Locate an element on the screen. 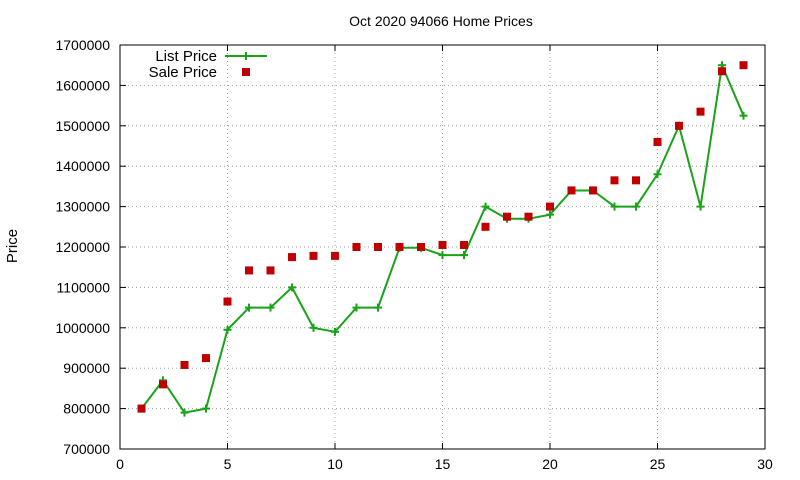 The height and width of the screenshot is (480, 800). y-tick-label: 1000000 is located at coordinates (82, 328).